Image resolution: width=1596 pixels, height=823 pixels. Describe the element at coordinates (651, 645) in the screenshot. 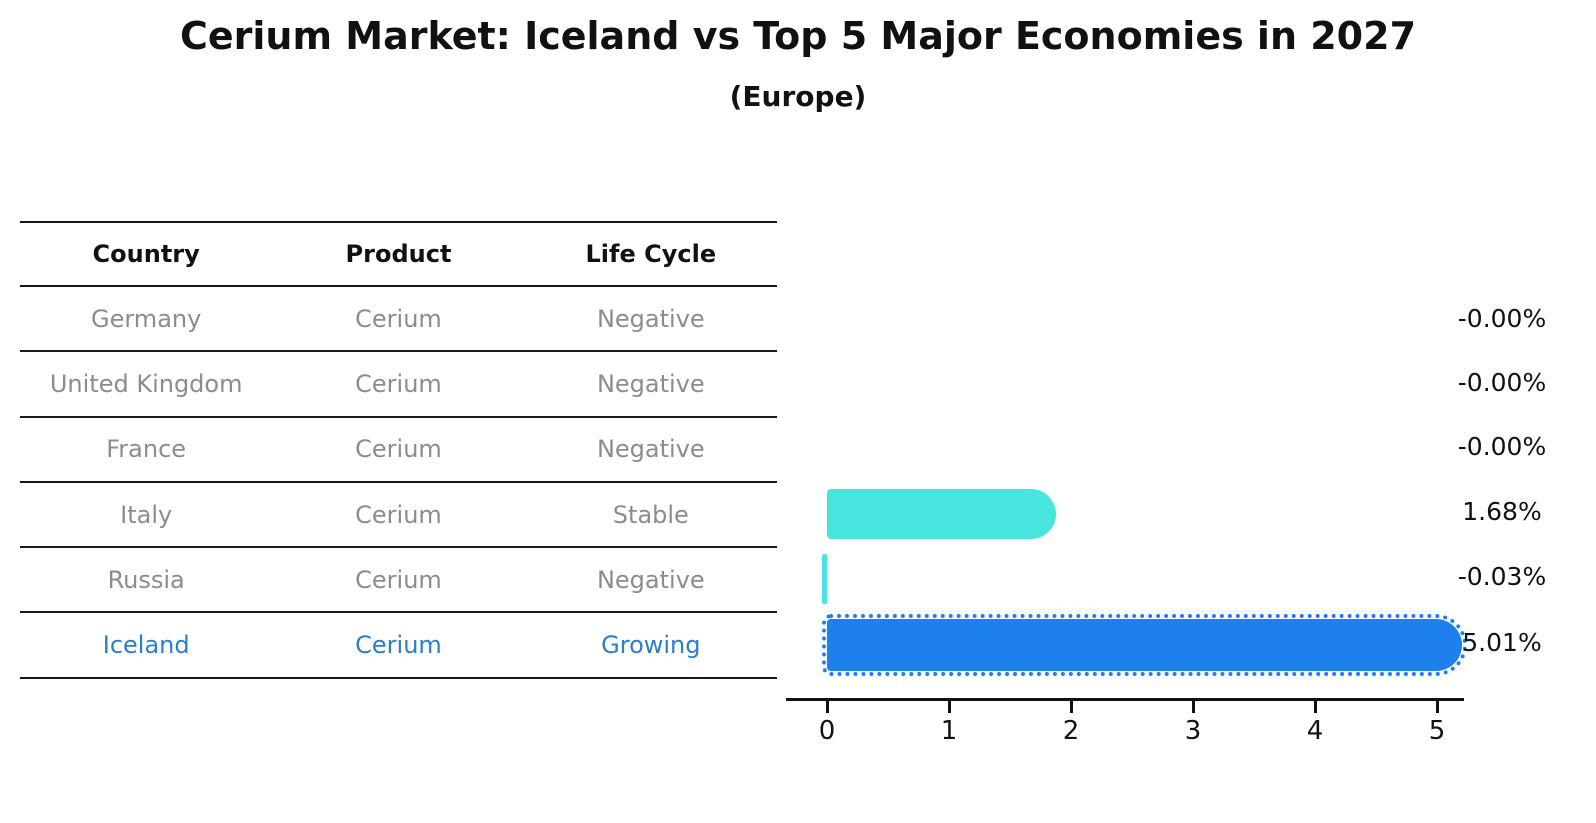

I see `cell-life_cycle-iceland: Growing` at that location.